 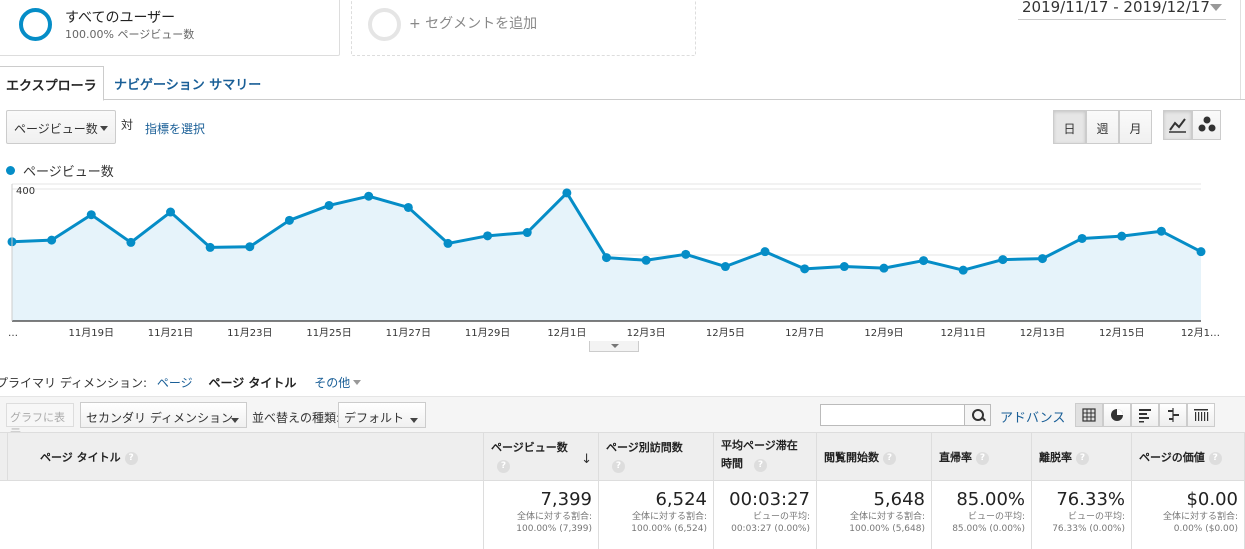 I want to click on column-header-page-title: ページ タイトル?, so click(x=246, y=456).